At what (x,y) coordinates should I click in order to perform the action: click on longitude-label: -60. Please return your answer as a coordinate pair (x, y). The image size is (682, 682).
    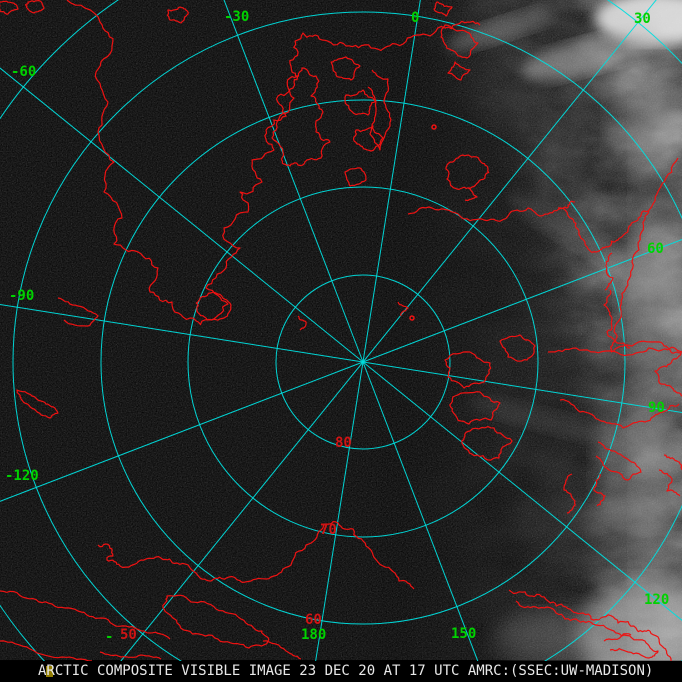
    Looking at the image, I should click on (23, 72).